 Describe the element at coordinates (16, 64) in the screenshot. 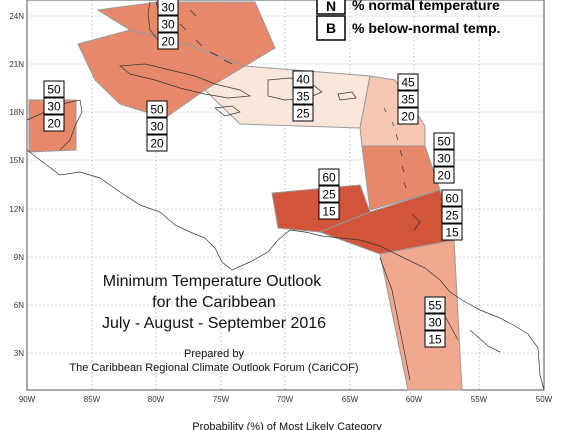

I see `y-tick-label: 21N` at that location.